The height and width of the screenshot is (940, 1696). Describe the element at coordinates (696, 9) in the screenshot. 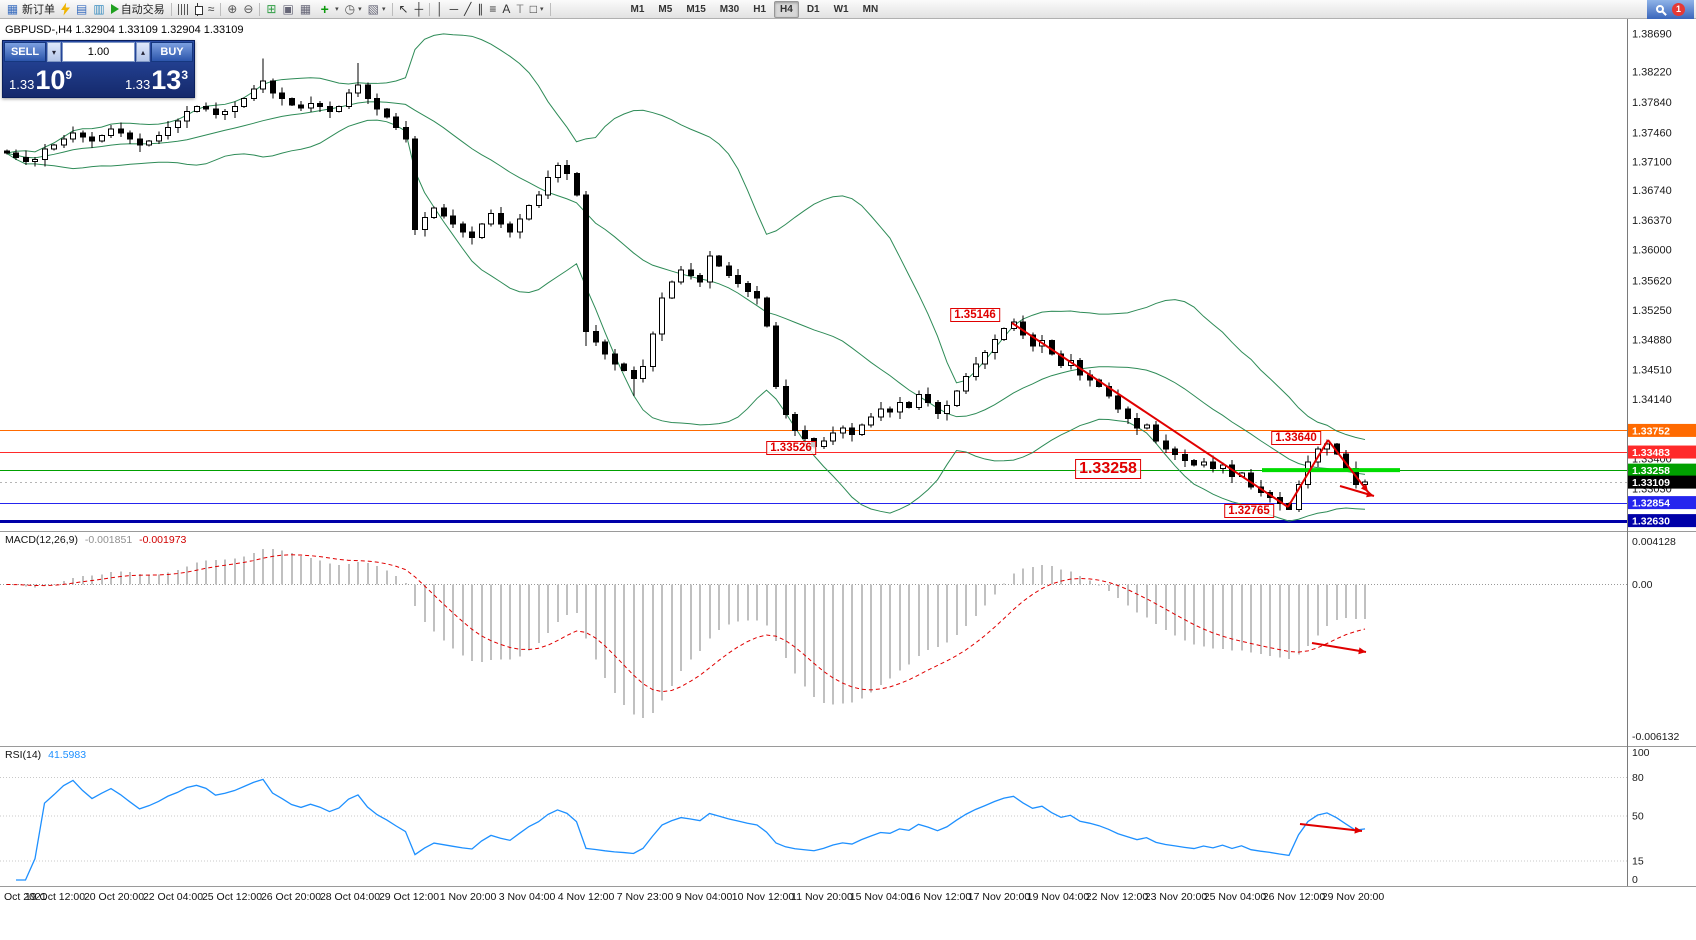

I see `timeframe-m15: M15` at that location.